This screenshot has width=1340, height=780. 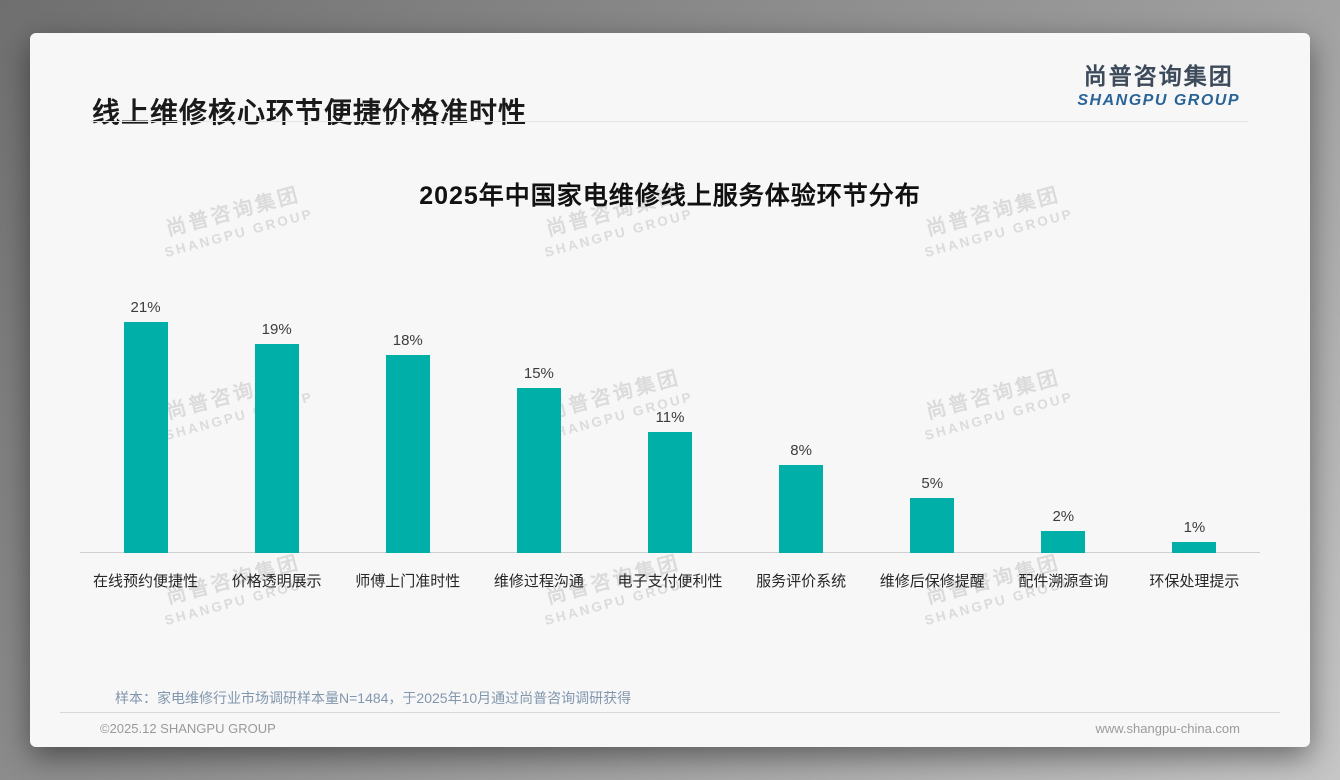 What do you see at coordinates (407, 340) in the screenshot?
I see `bar-value-label: 18%` at bounding box center [407, 340].